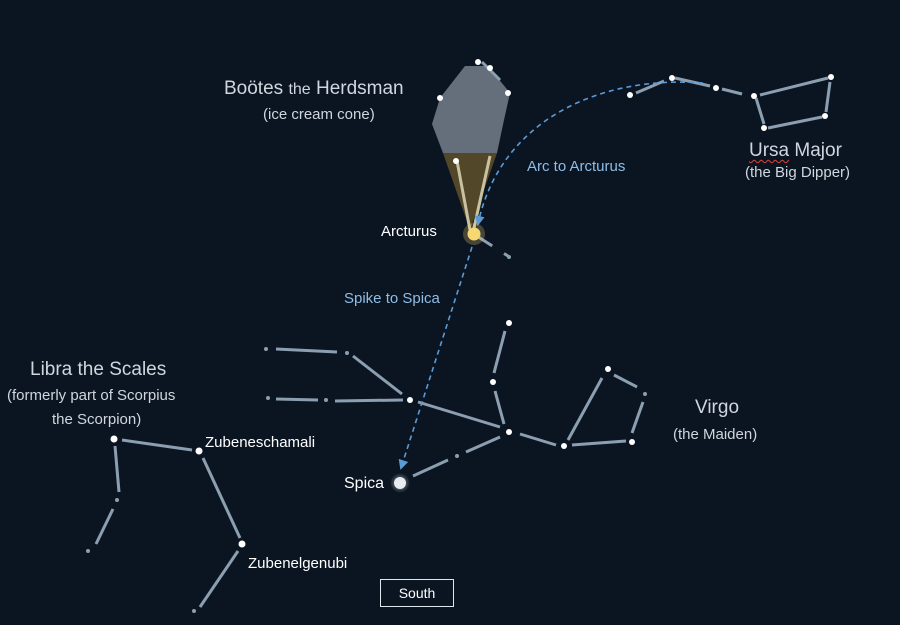  What do you see at coordinates (299, 89) in the screenshot?
I see `bootes-title-the: the` at bounding box center [299, 89].